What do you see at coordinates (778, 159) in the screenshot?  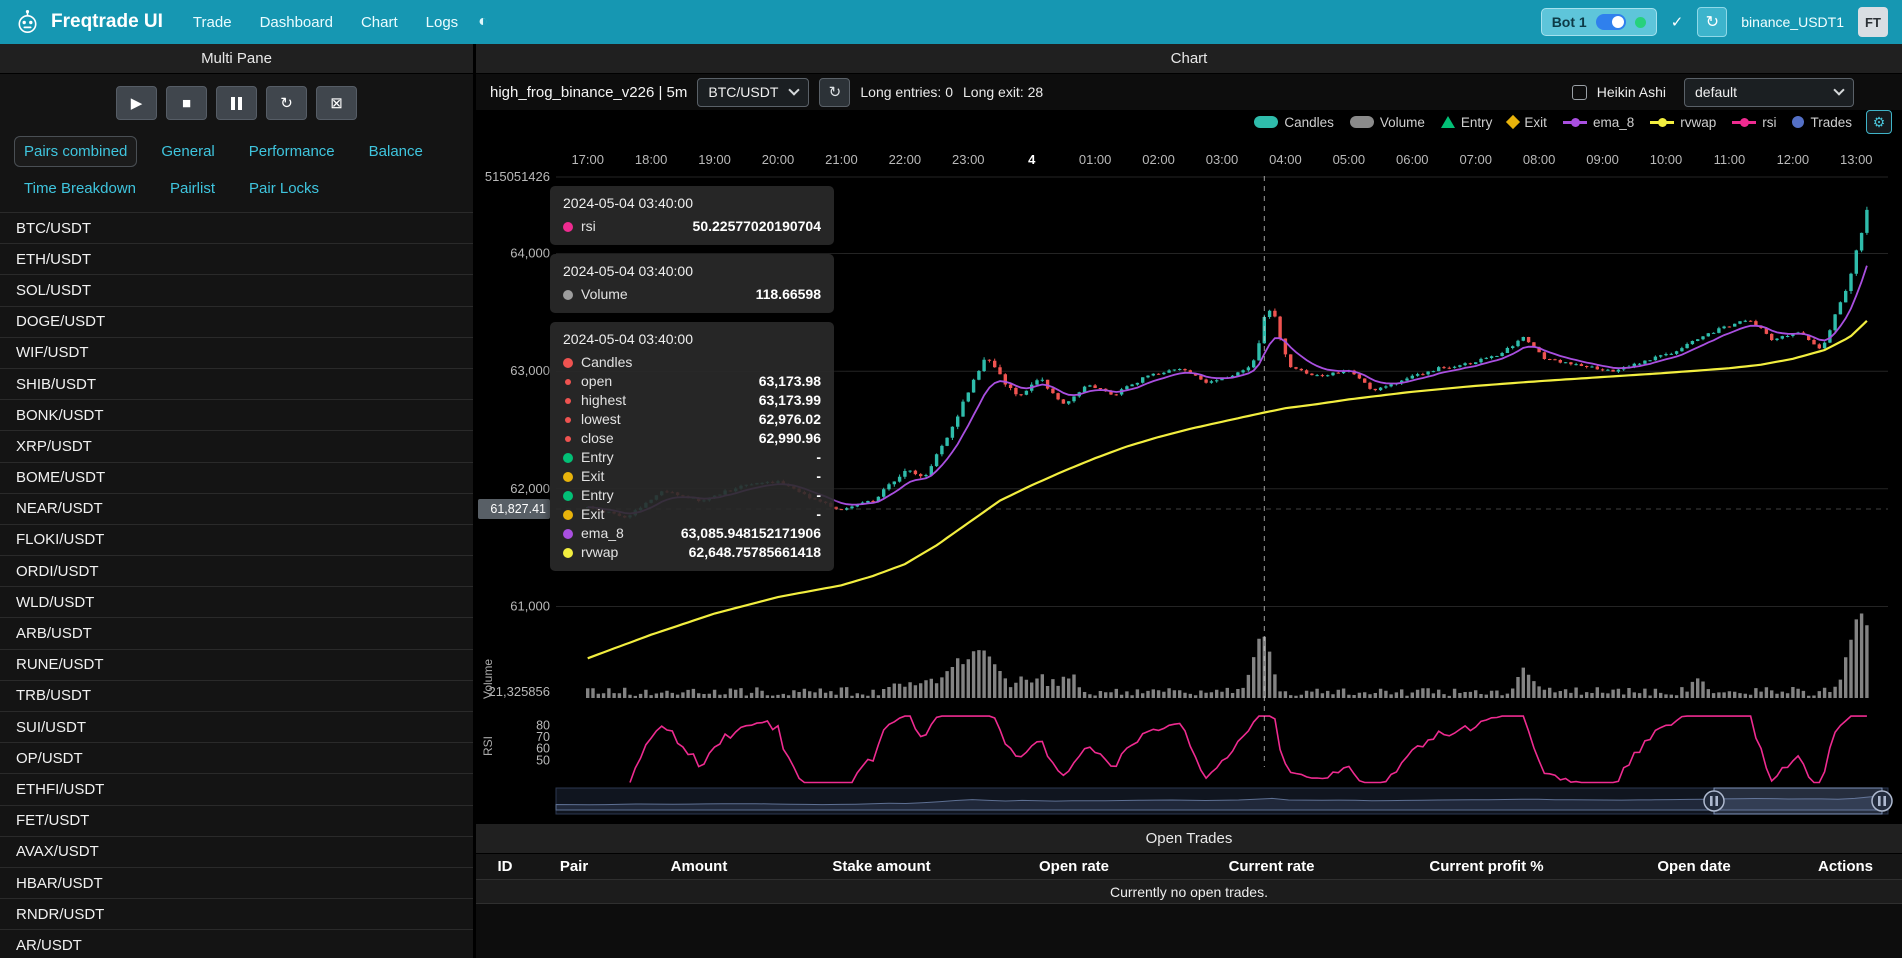 I see `x-axis-label: 20:00` at bounding box center [778, 159].